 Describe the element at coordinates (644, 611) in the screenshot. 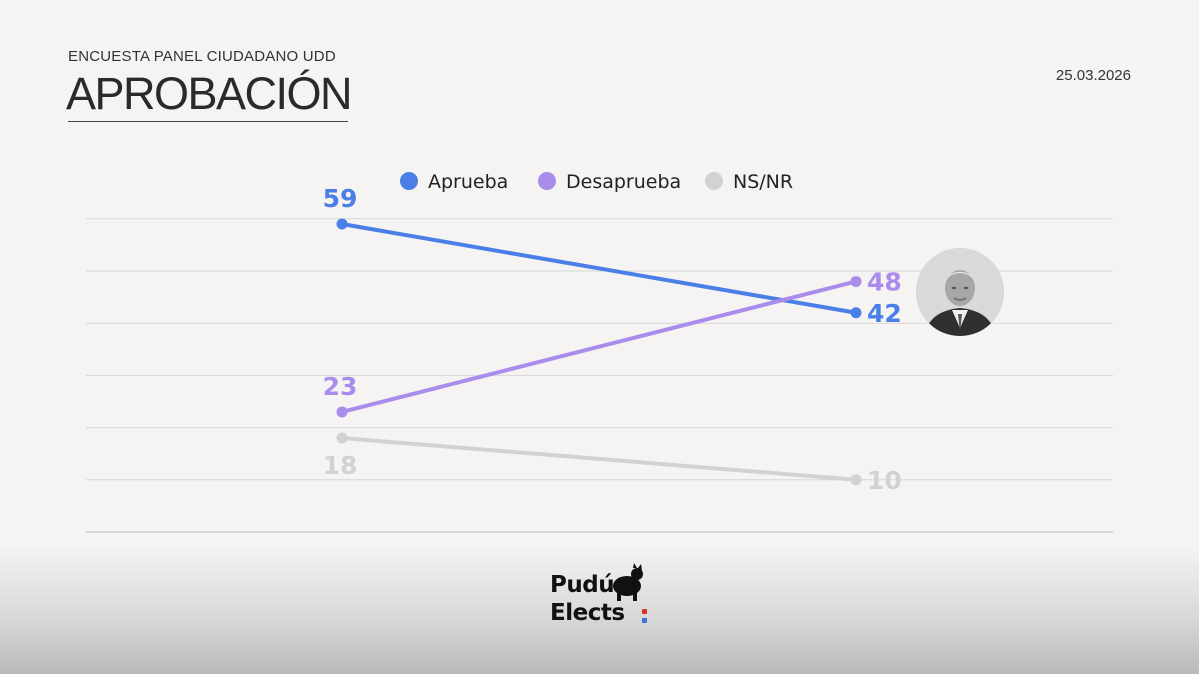

I see `logo-red-dot` at that location.